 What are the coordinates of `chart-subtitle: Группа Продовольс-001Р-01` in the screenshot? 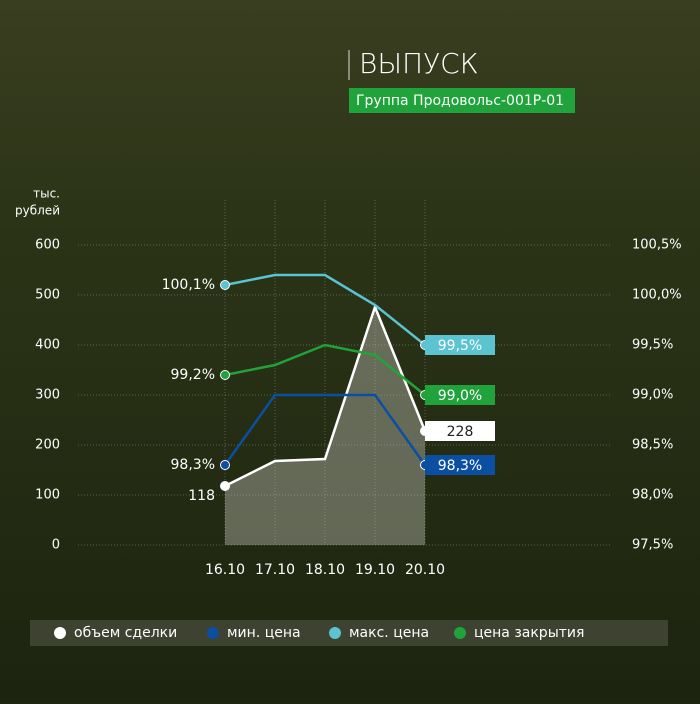 It's located at (460, 101).